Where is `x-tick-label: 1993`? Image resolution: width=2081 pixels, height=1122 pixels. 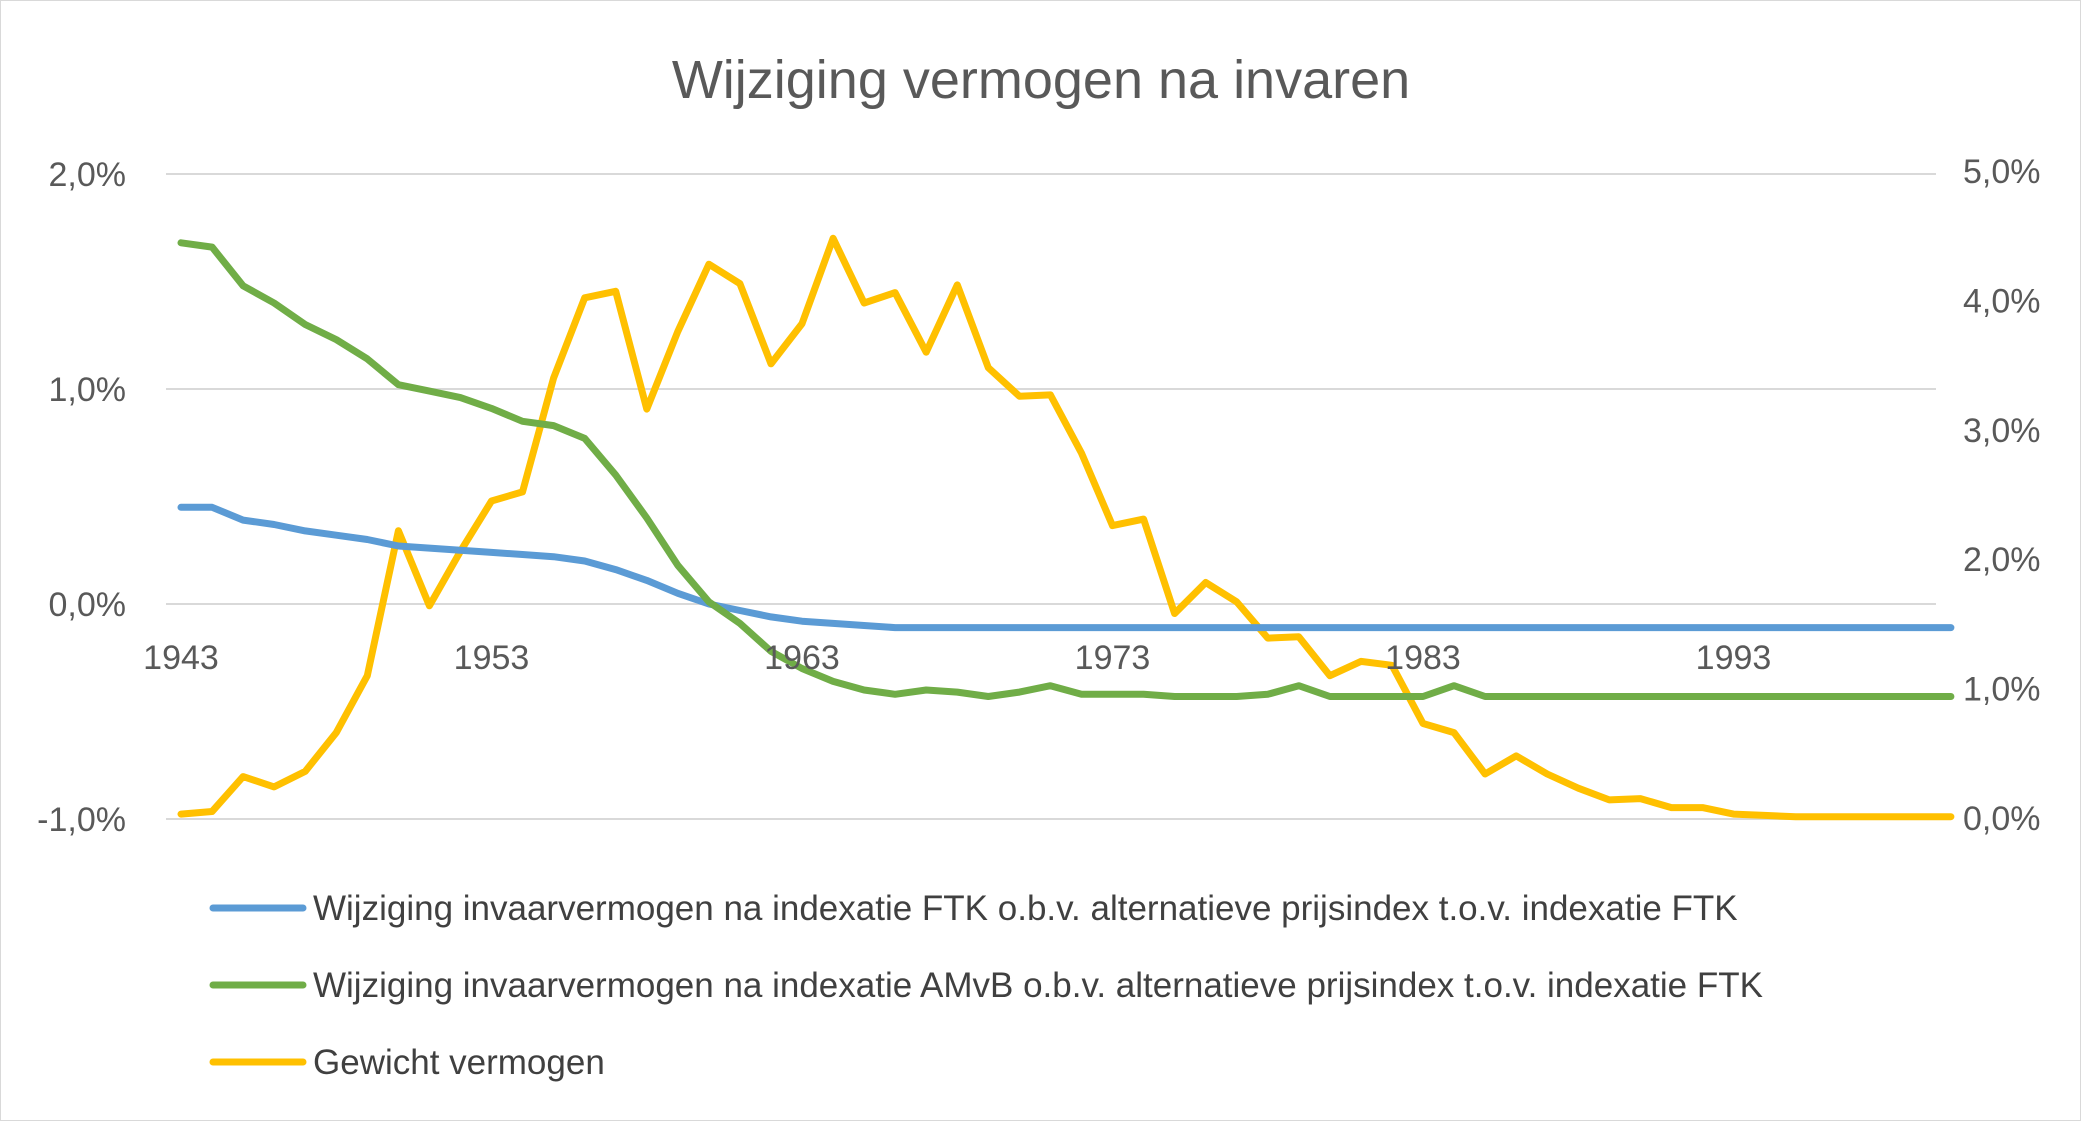
x-tick-label: 1993 is located at coordinates (1734, 658).